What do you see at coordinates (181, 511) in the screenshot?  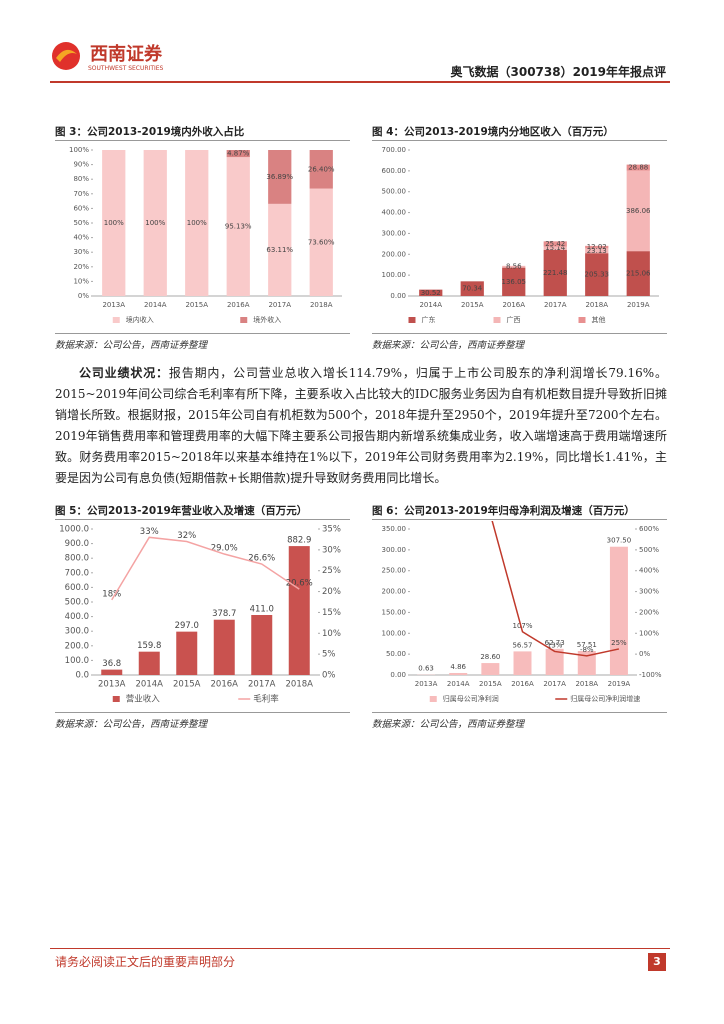 I see `figure-title: 图 5：公司2013-2019年营业收入及增速（百万元）` at bounding box center [181, 511].